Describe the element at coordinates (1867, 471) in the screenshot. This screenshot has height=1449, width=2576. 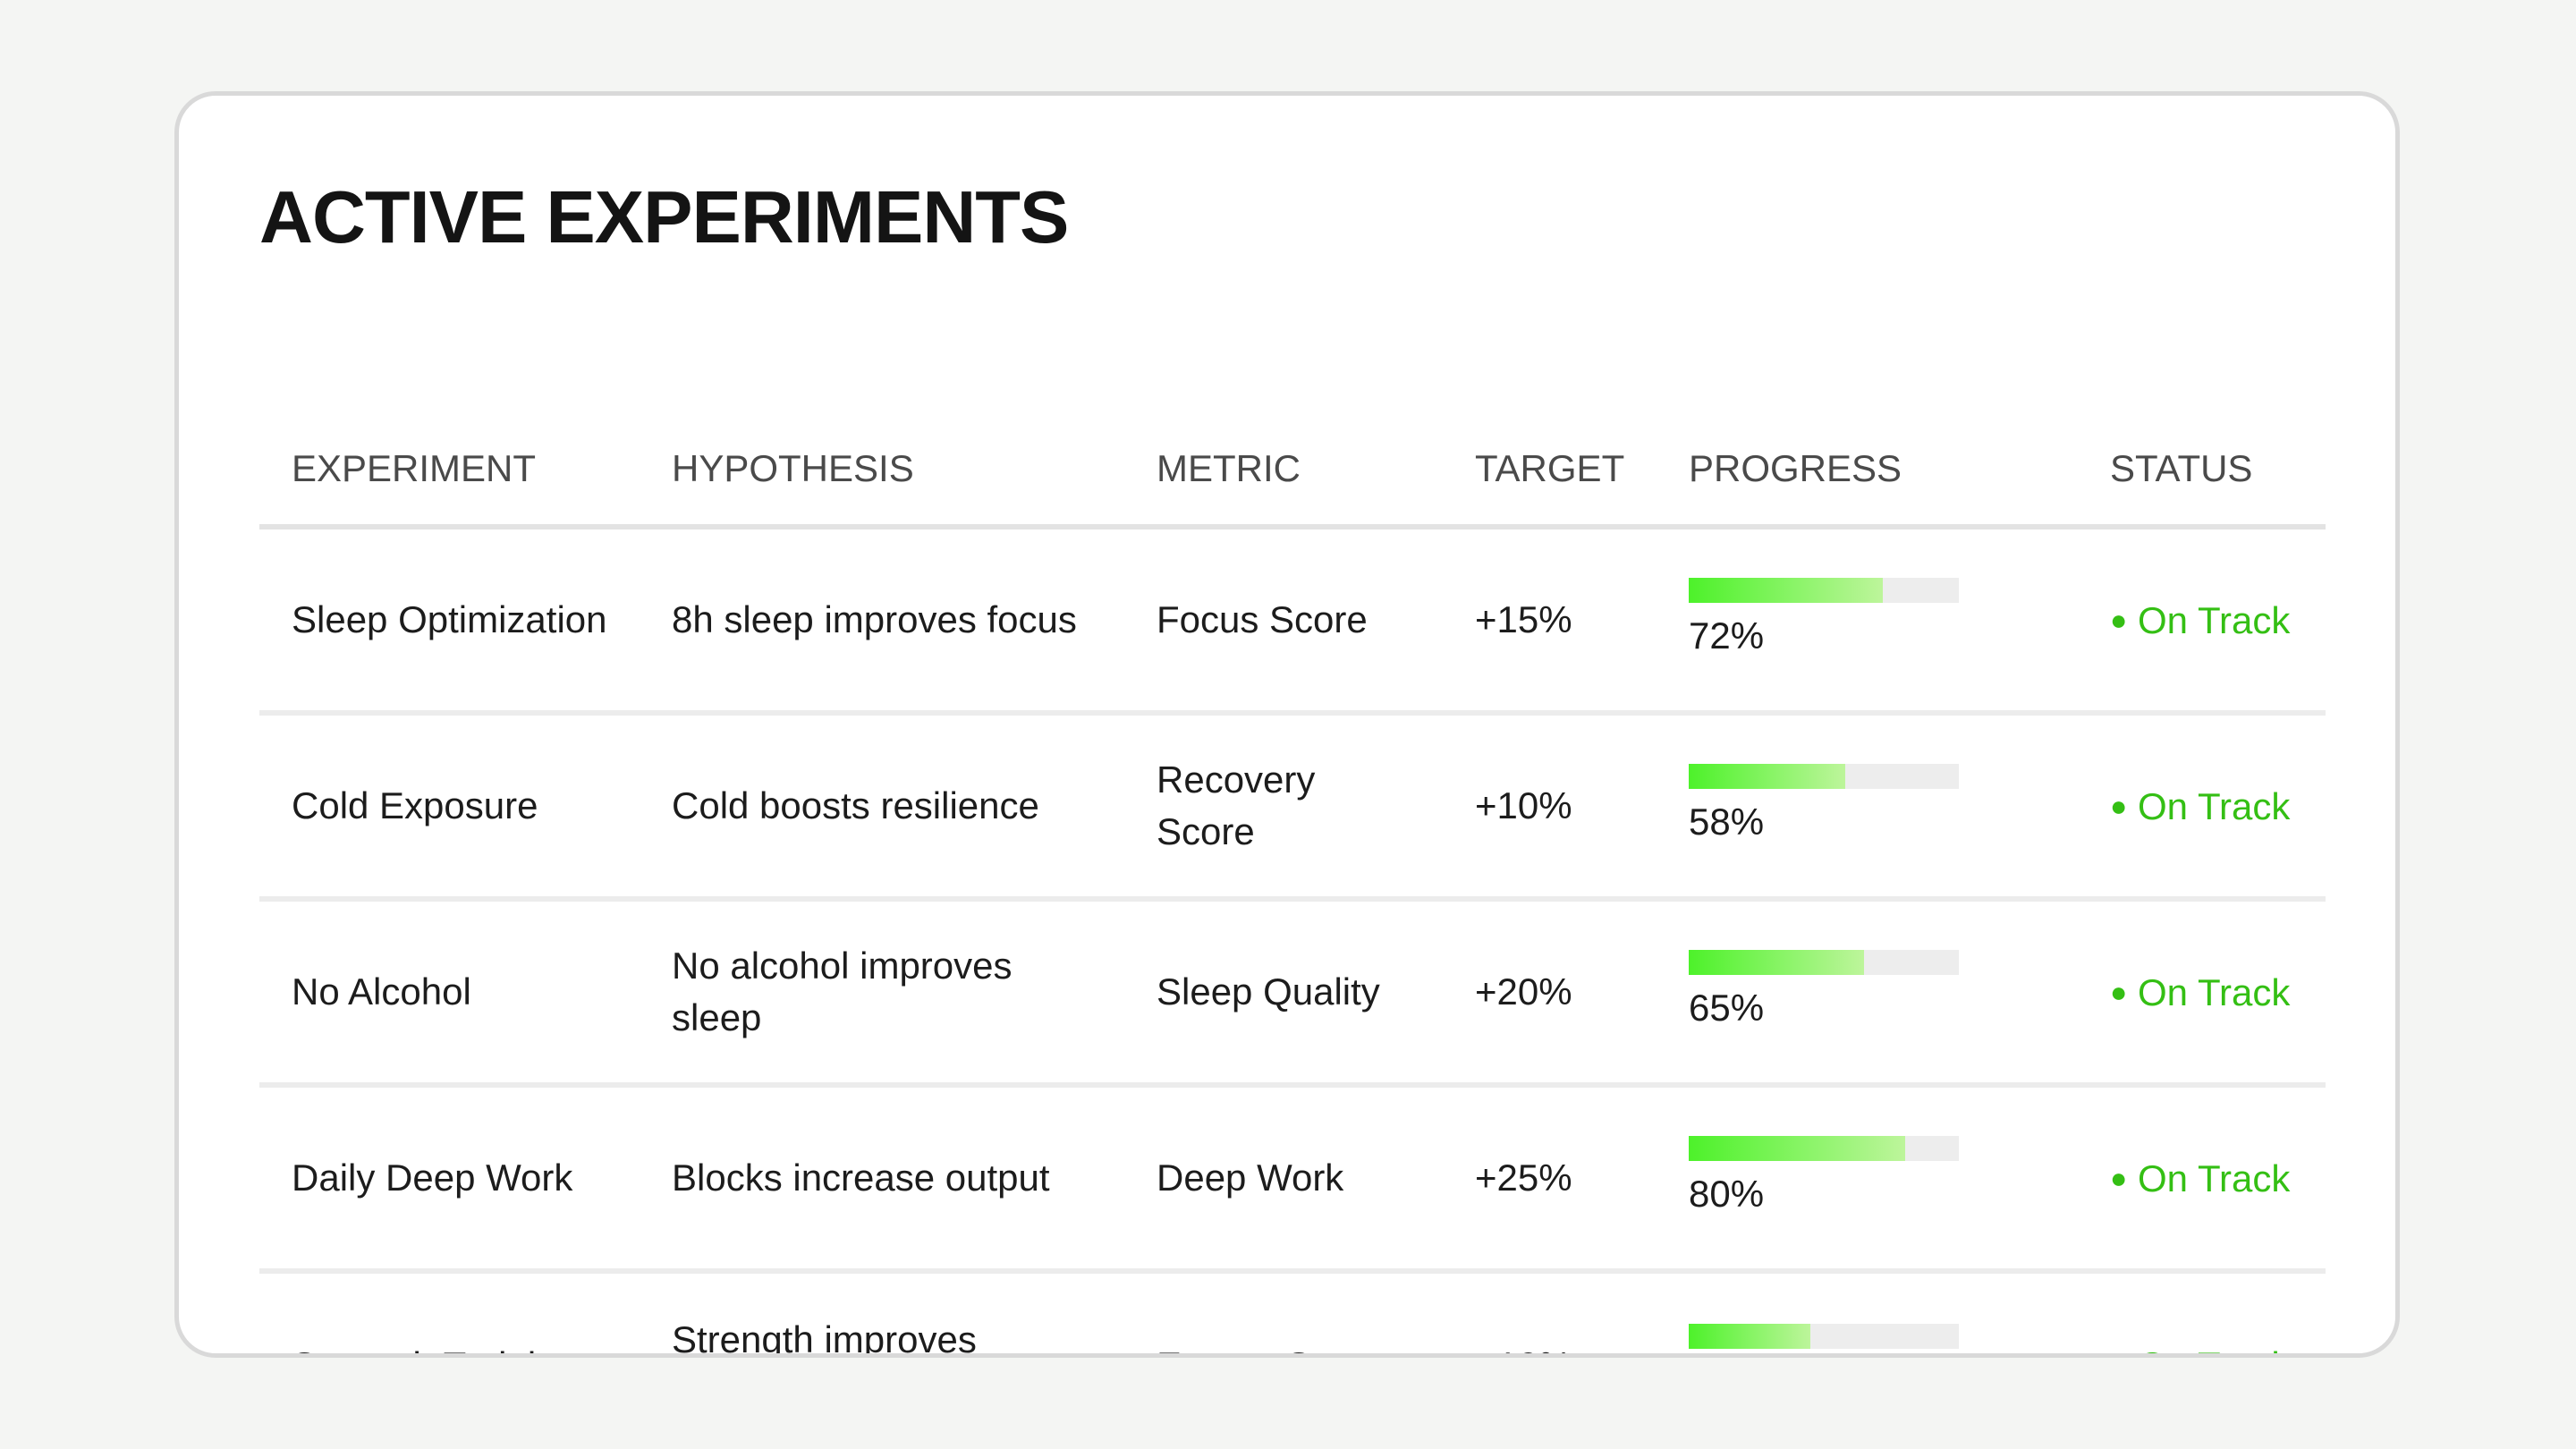
I see `column-header-progress: PROGRESS` at that location.